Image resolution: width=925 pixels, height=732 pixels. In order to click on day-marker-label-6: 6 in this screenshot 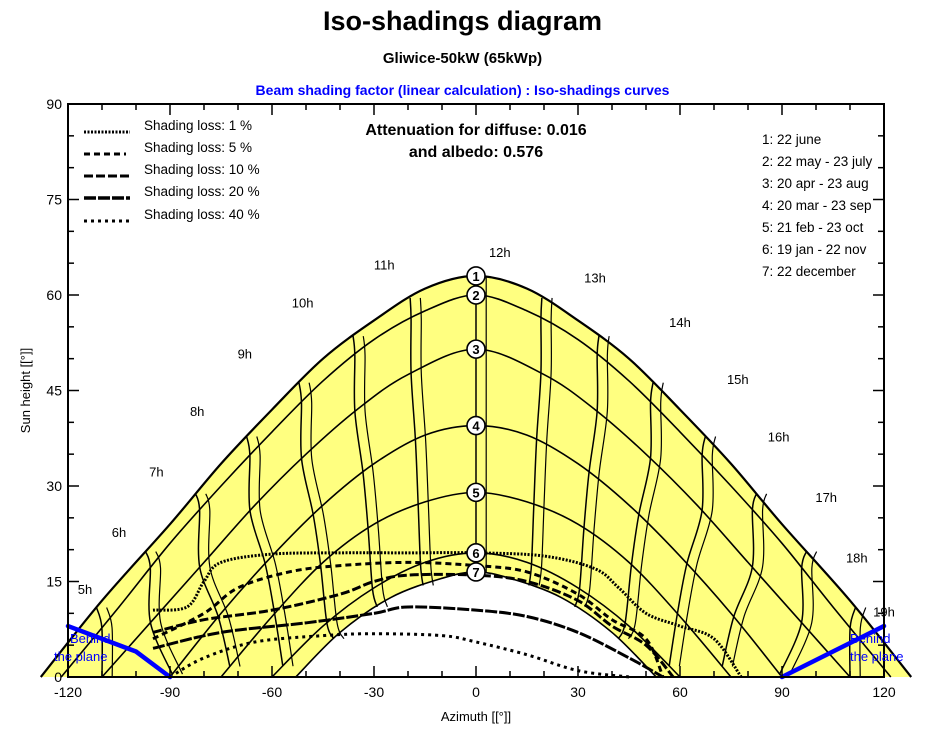, I will do `click(475, 553)`.